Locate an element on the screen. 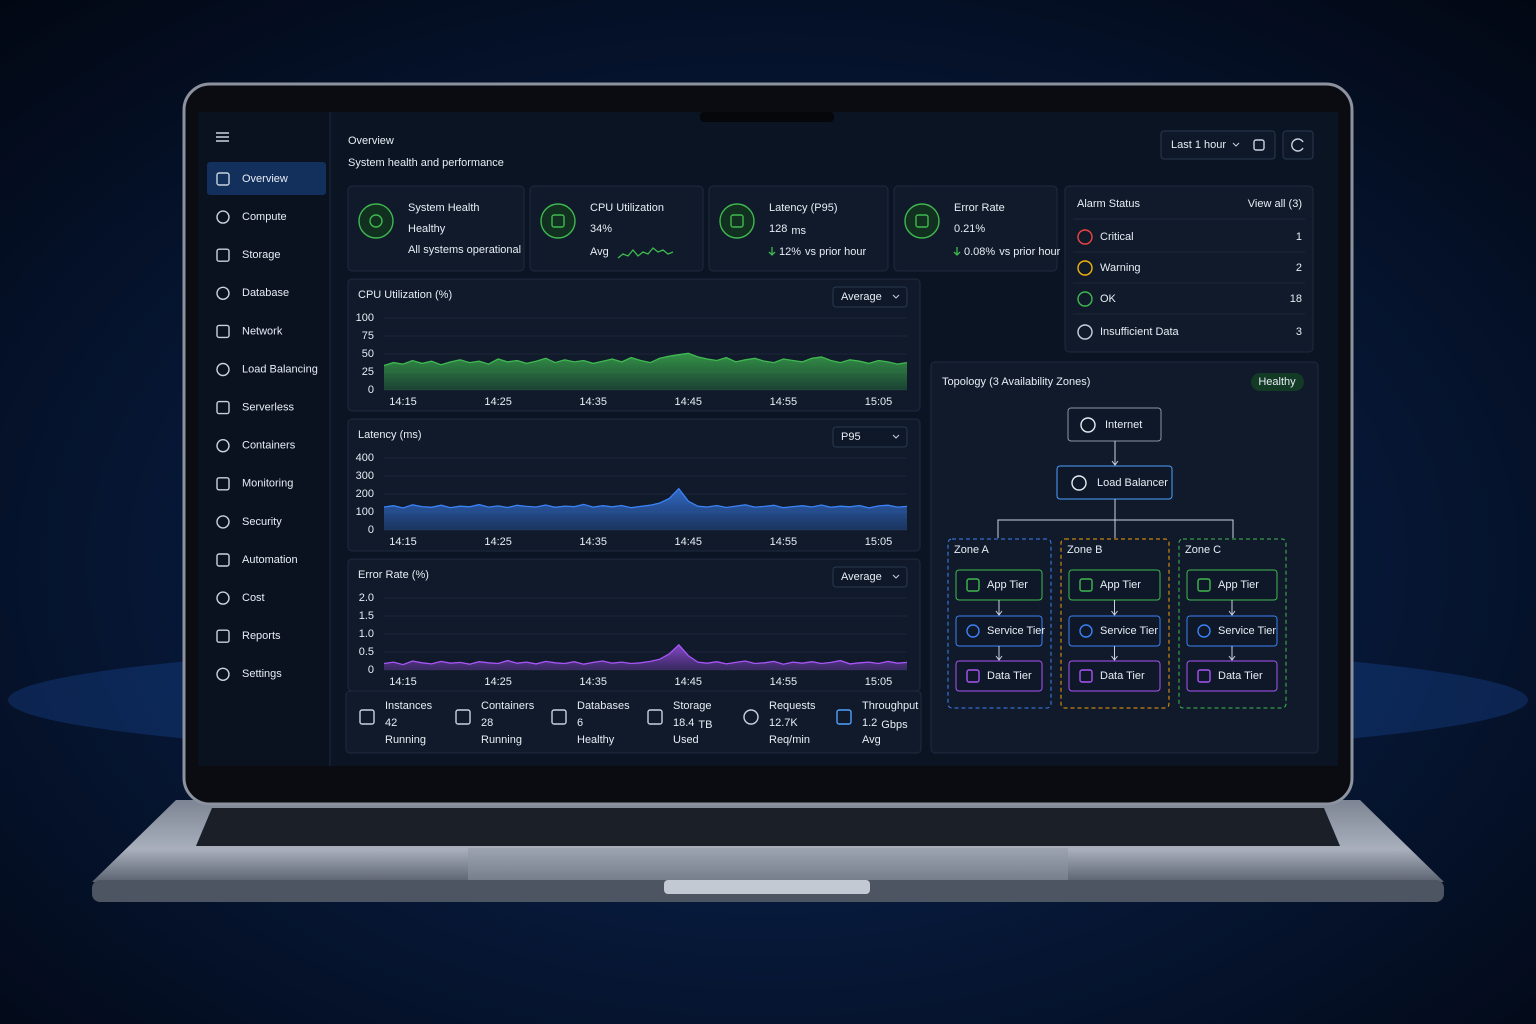 The image size is (1536, 1024). zone is located at coordinates (999, 623).